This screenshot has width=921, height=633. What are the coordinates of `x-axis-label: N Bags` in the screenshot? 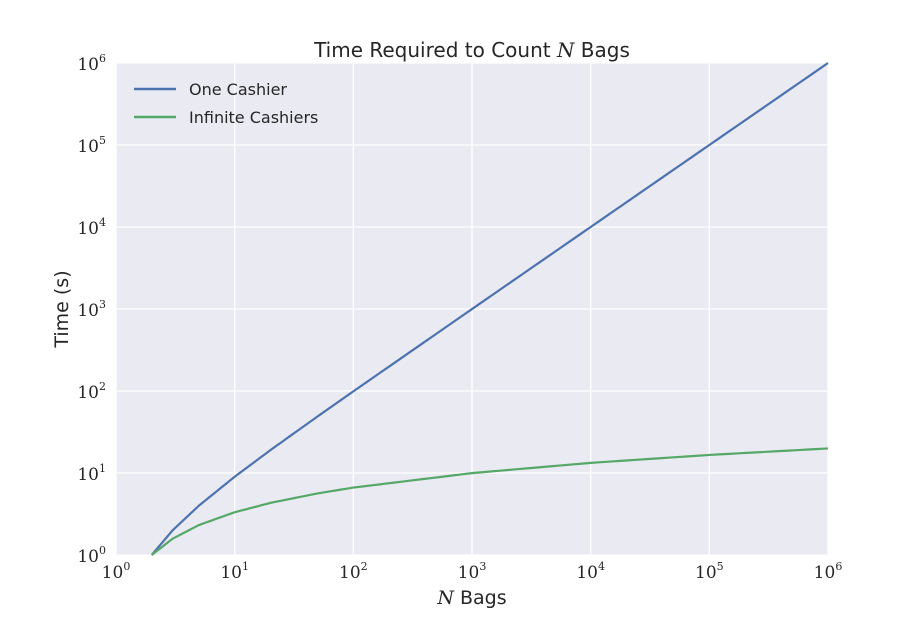 It's located at (471, 598).